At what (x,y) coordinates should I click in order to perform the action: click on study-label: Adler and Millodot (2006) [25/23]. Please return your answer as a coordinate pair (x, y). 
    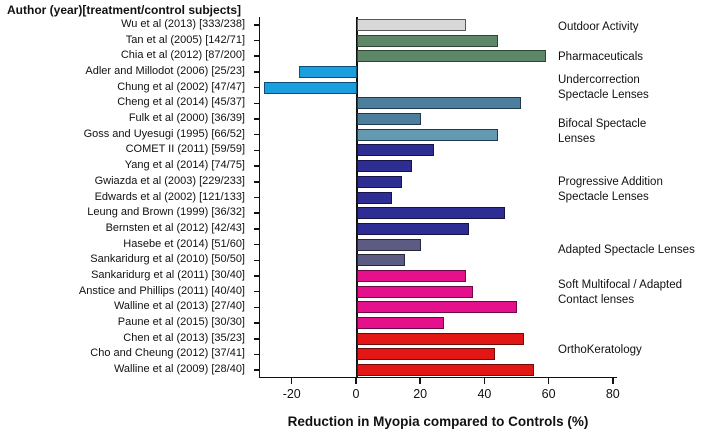
    Looking at the image, I should click on (165, 70).